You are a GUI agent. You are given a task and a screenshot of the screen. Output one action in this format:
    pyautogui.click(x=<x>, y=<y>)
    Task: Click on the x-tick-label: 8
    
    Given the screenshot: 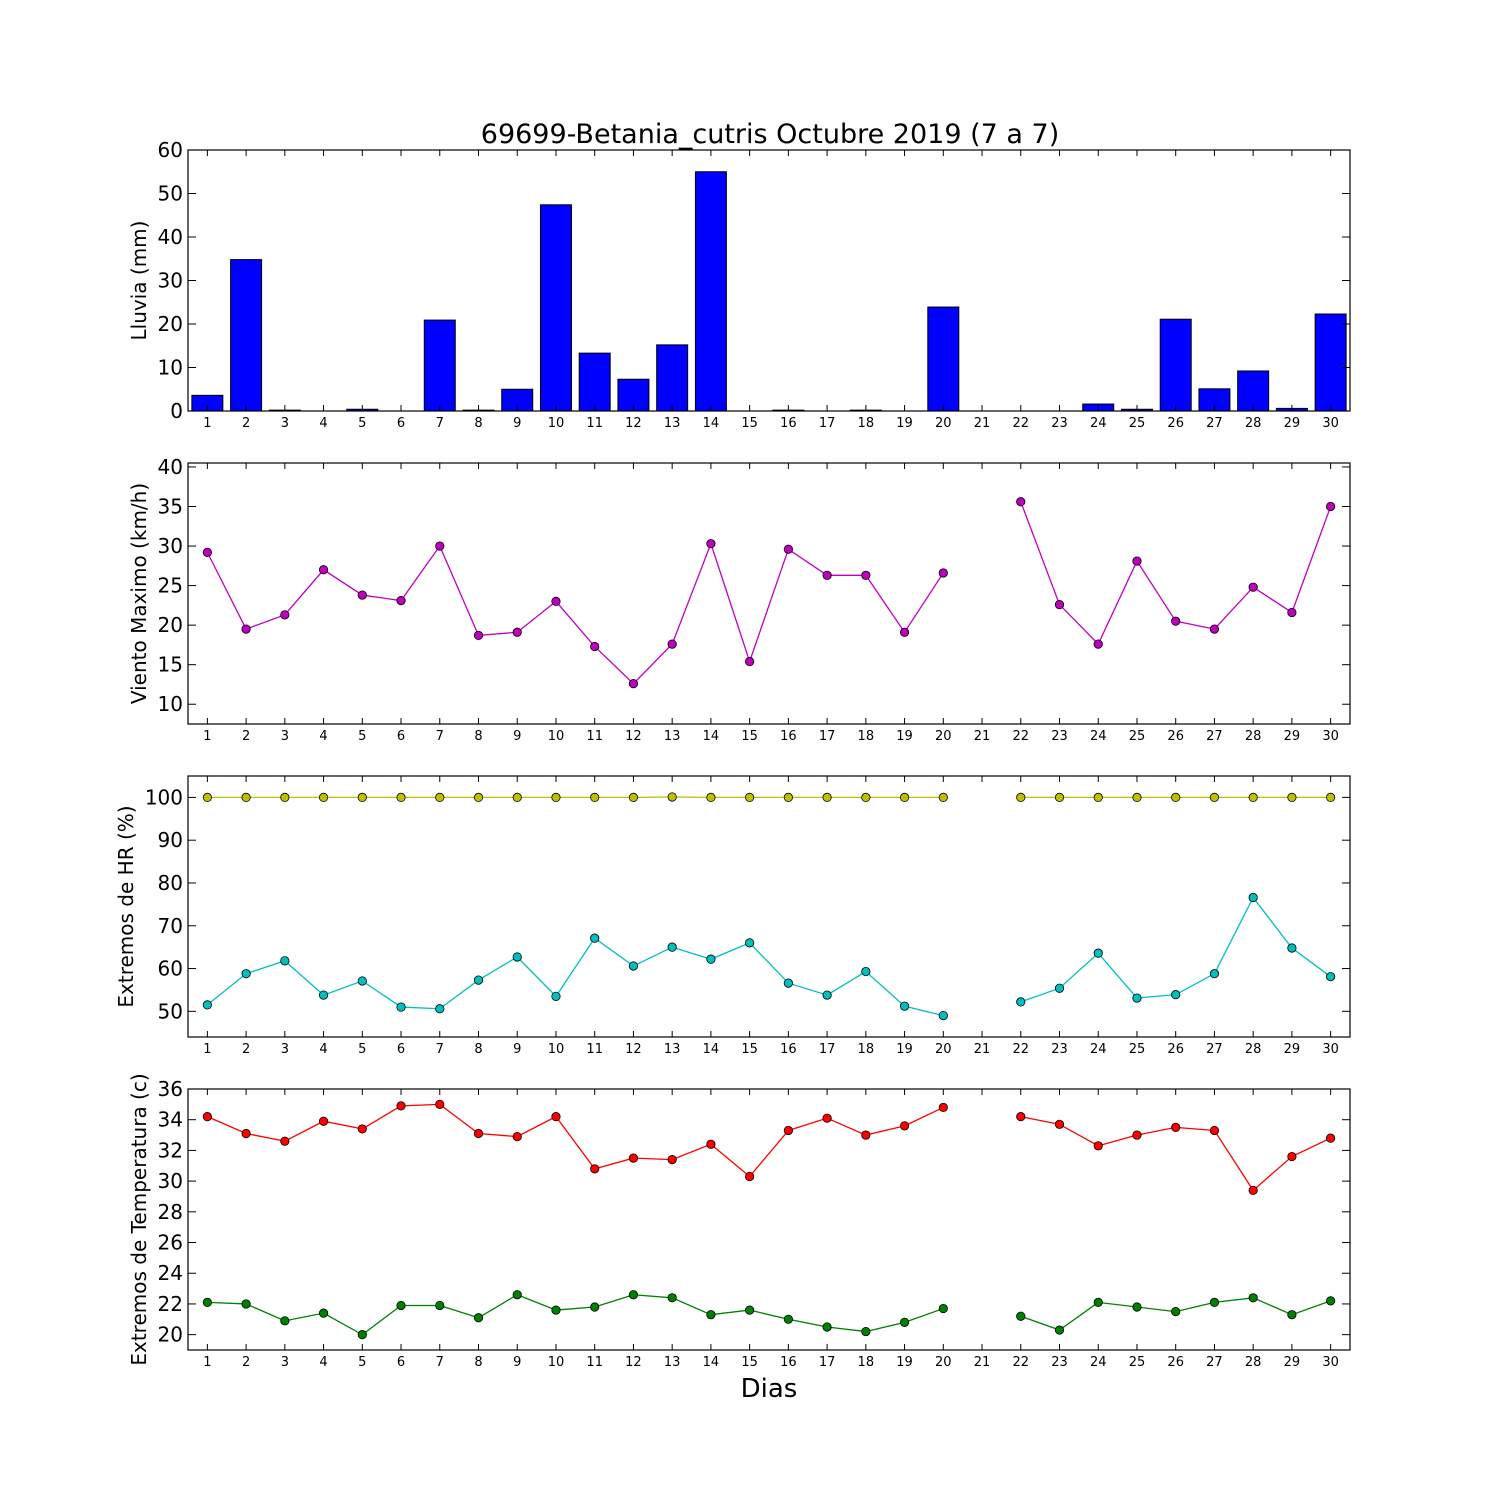 What is the action you would take?
    pyautogui.click(x=478, y=736)
    